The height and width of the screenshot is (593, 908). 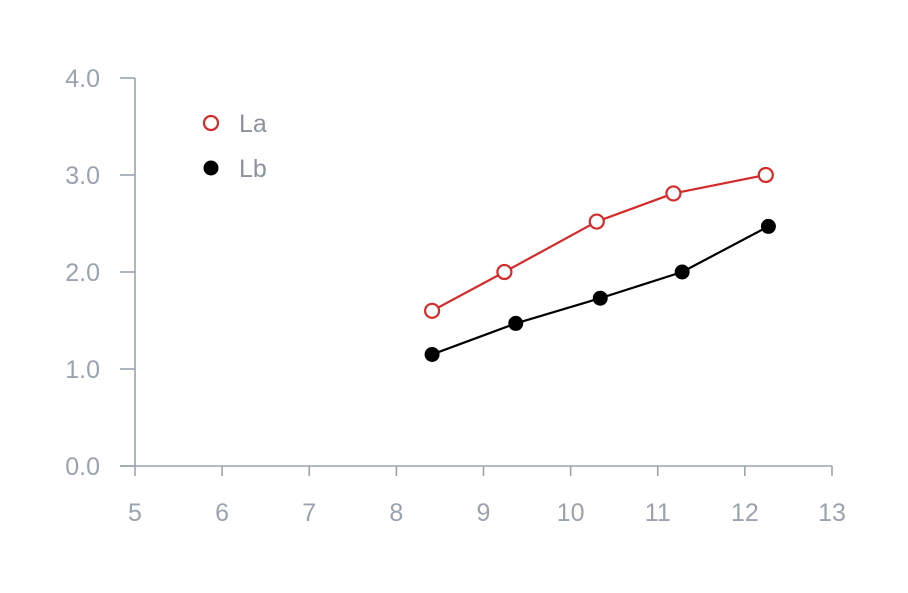 What do you see at coordinates (222, 513) in the screenshot?
I see `x-tick-label: 6` at bounding box center [222, 513].